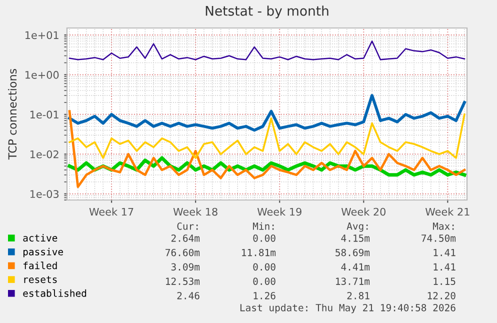 The height and width of the screenshot is (323, 497). I want to click on x-tick-label: Week 18, so click(195, 212).